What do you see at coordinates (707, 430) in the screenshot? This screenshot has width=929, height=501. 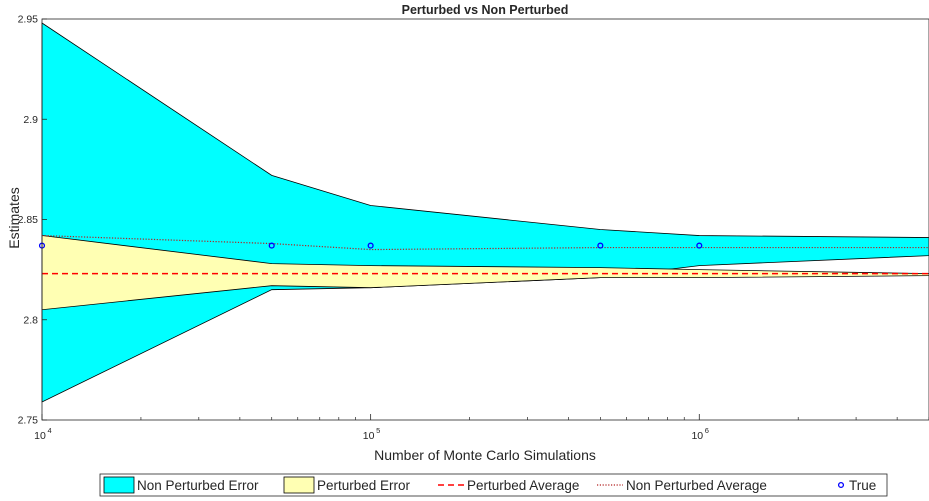 I see `x-tick-exponent: 6` at bounding box center [707, 430].